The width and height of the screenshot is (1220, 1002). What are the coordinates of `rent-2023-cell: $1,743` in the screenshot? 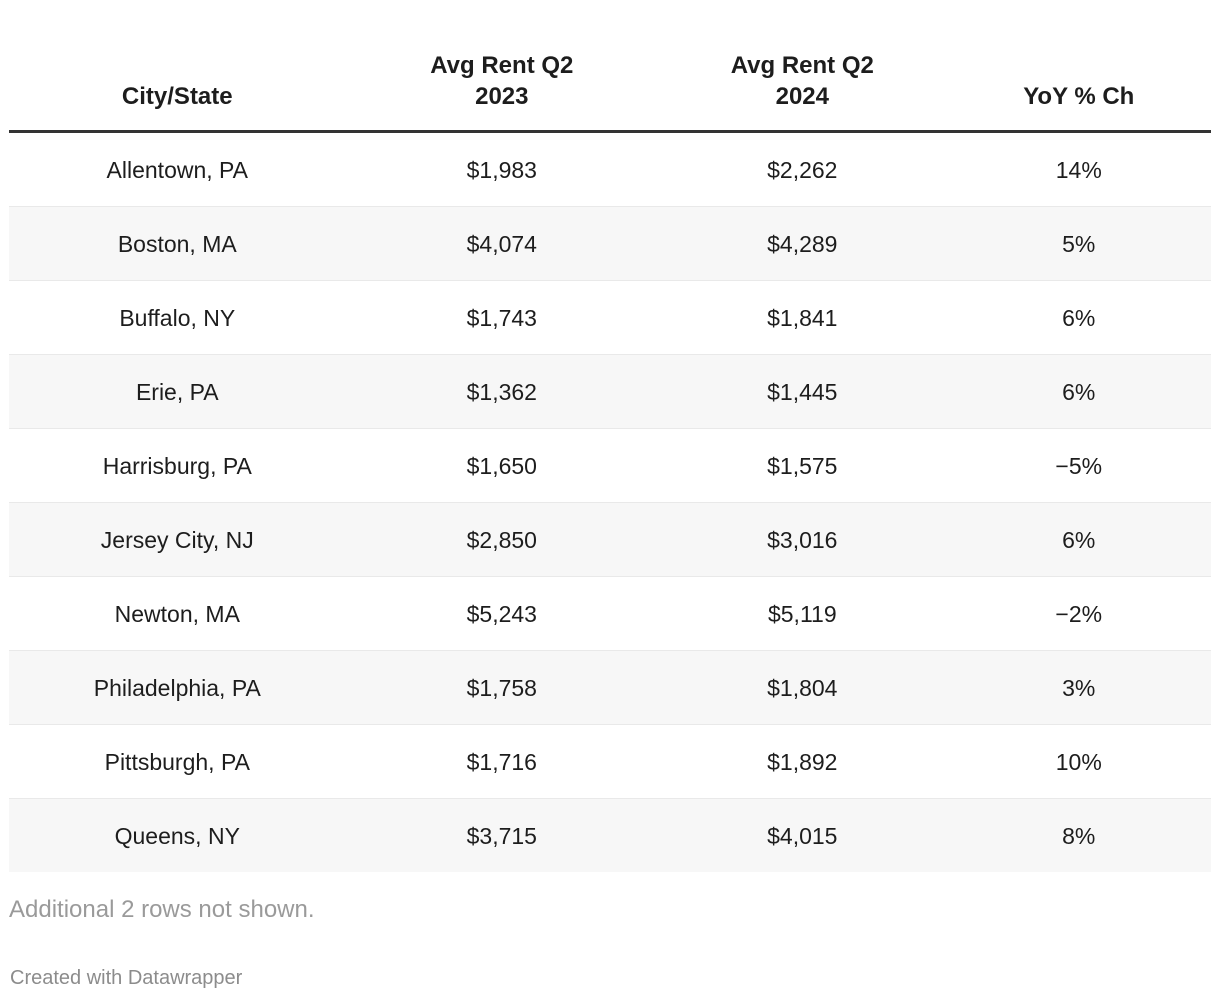 It's located at (502, 317).